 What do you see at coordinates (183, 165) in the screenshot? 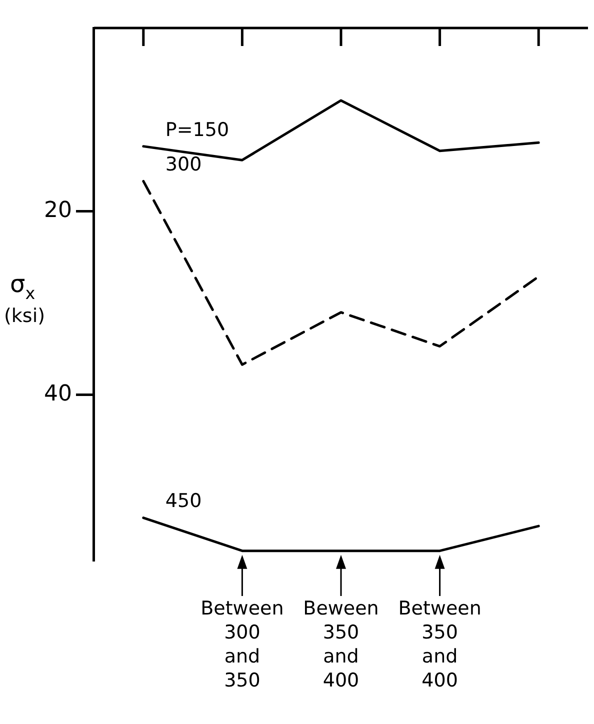
I see `series-label: 300` at bounding box center [183, 165].